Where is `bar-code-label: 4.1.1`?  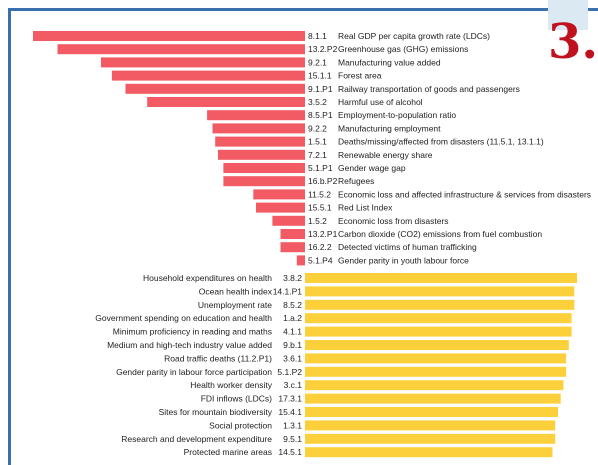
bar-code-label: 4.1.1 is located at coordinates (292, 332).